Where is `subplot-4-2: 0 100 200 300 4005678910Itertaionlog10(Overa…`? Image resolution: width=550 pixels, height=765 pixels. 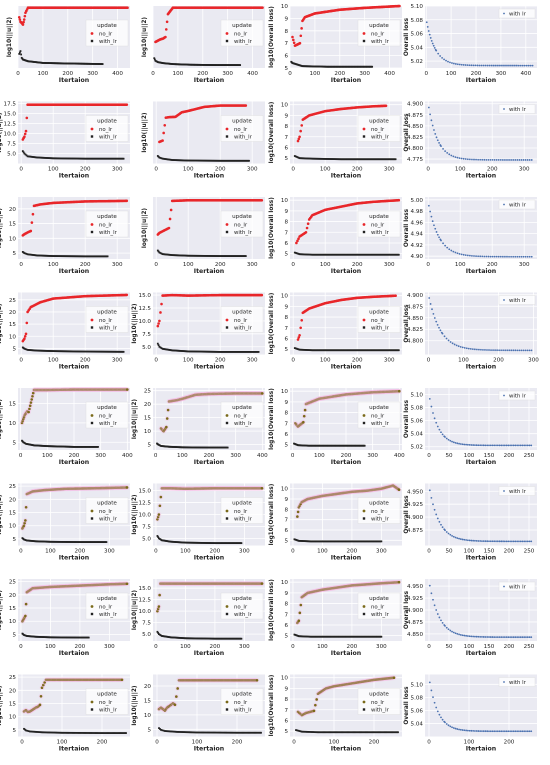 subplot-4-2: 0 100 200 300 4005678910Itertaionlog10(Overa… is located at coordinates (337, 427).